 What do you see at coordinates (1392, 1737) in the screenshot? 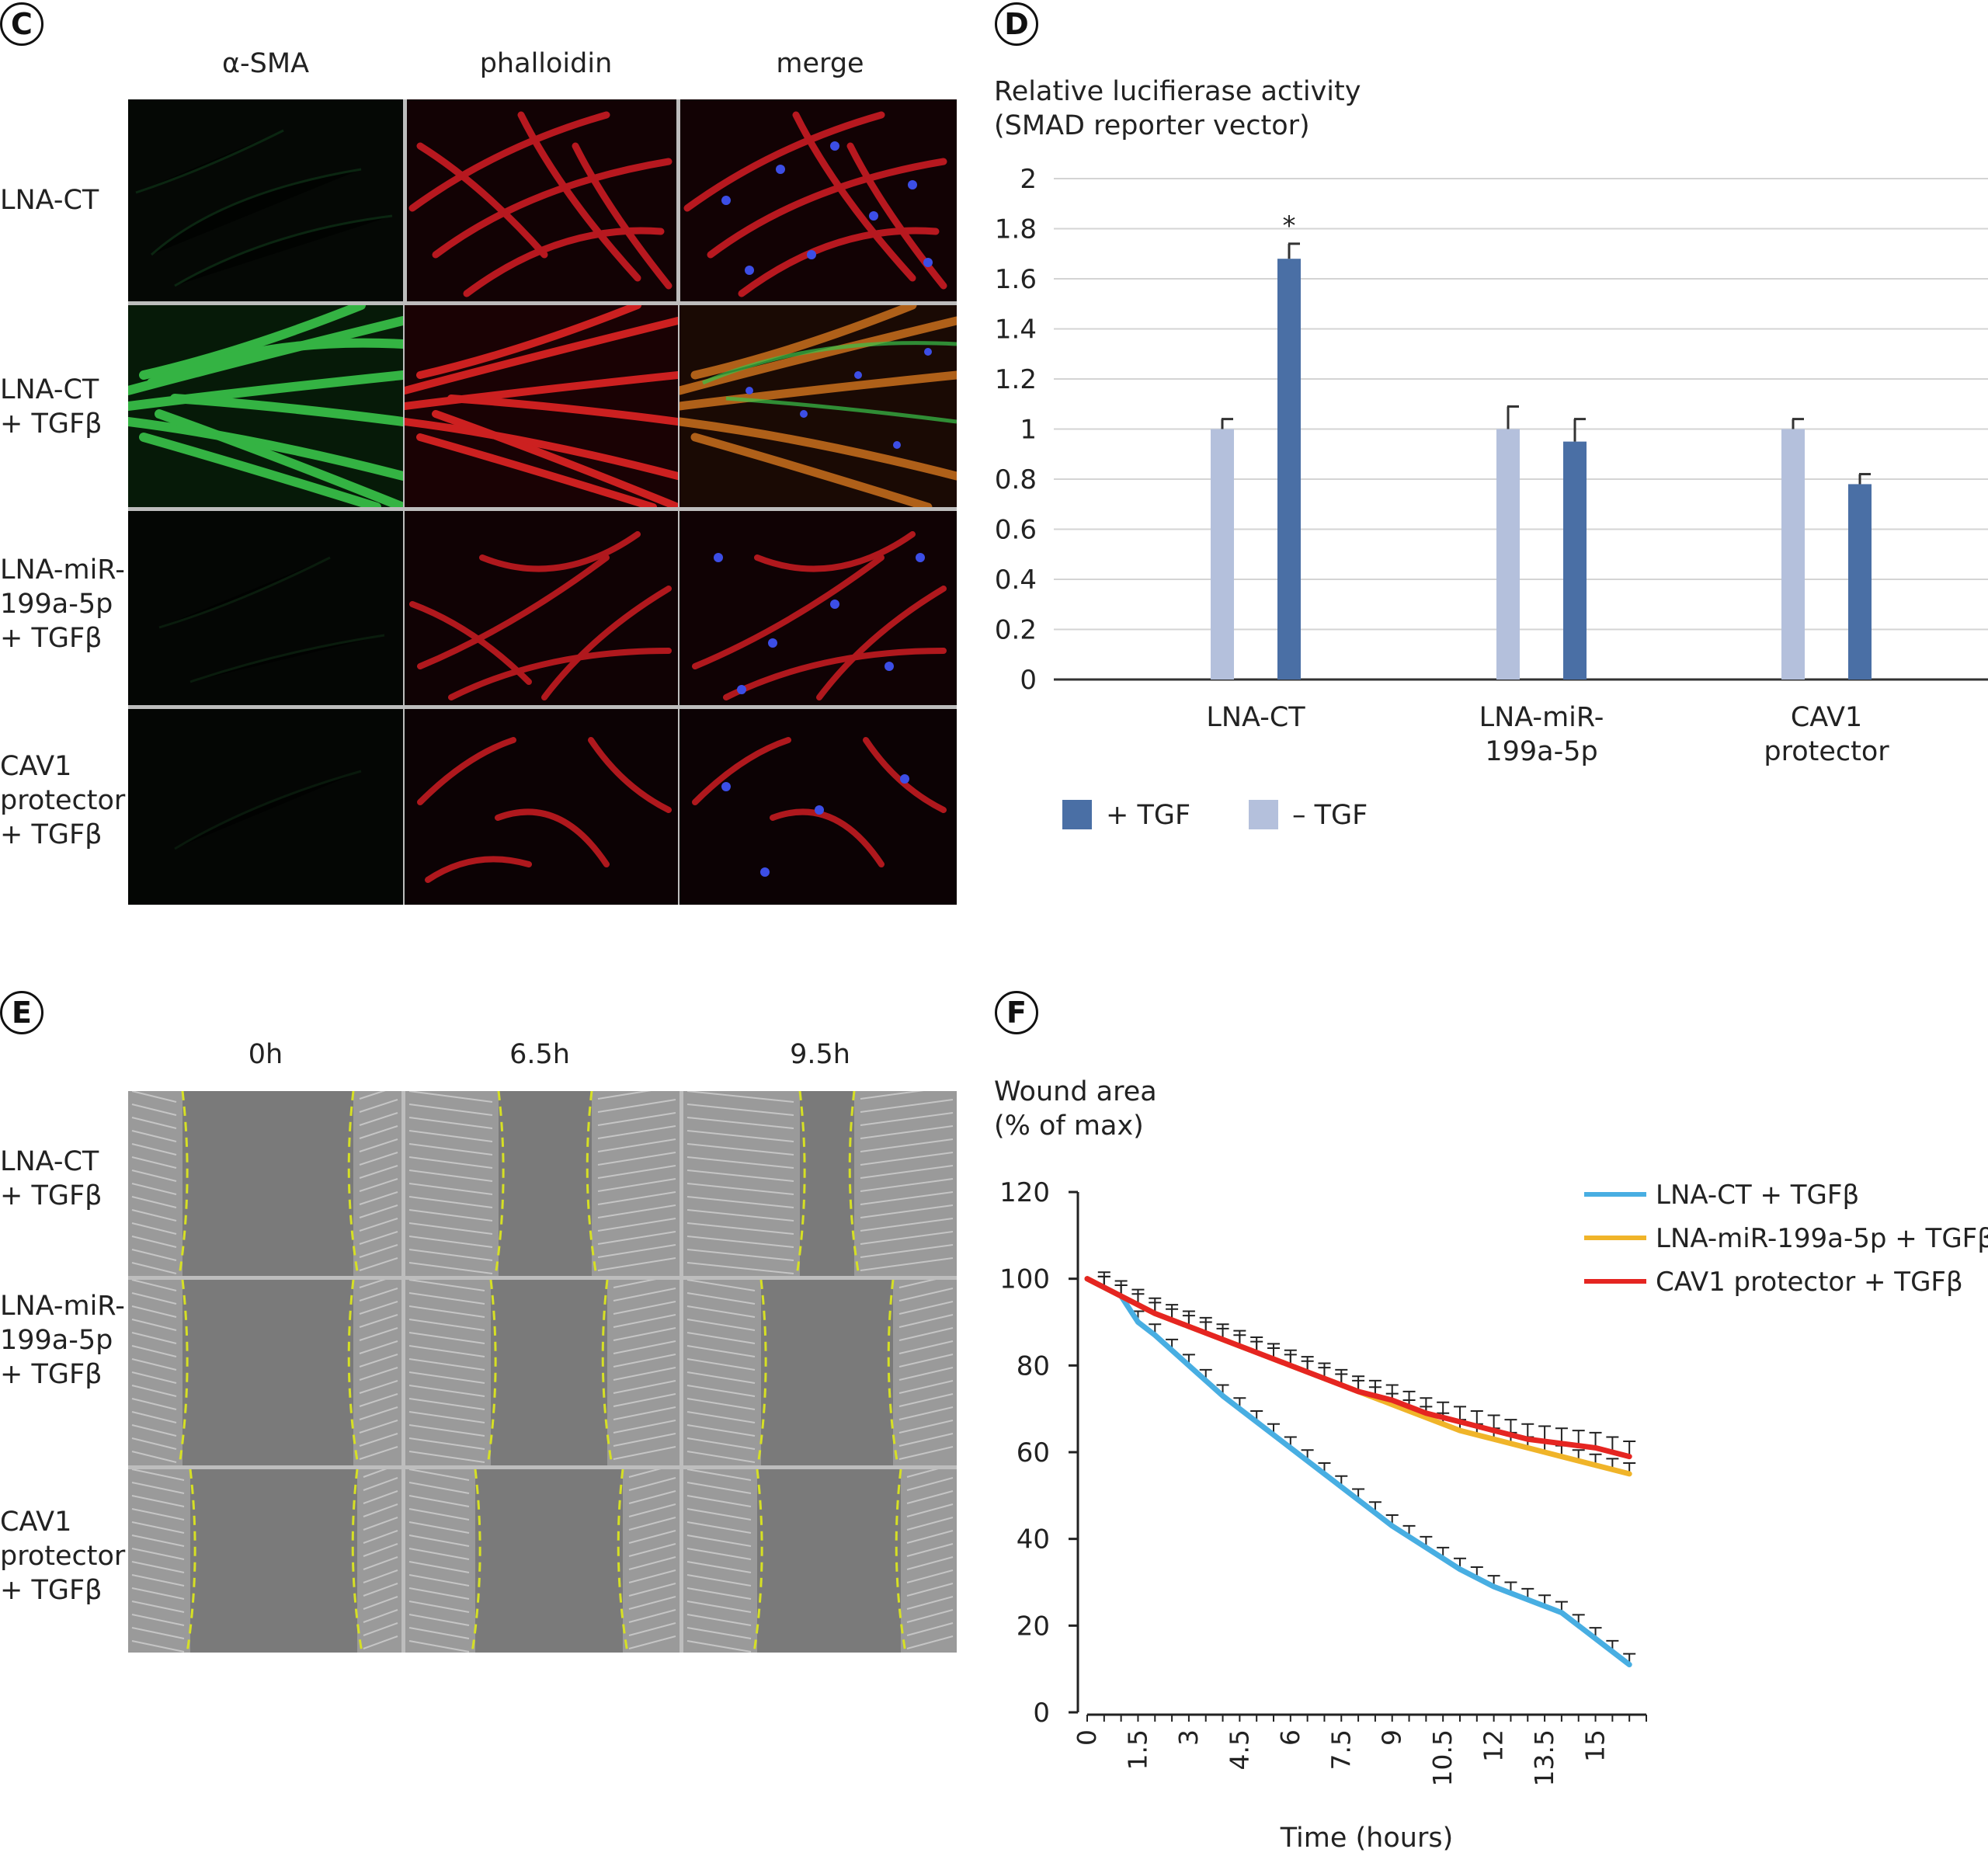
I see `x-tick-label: 9` at bounding box center [1392, 1737].